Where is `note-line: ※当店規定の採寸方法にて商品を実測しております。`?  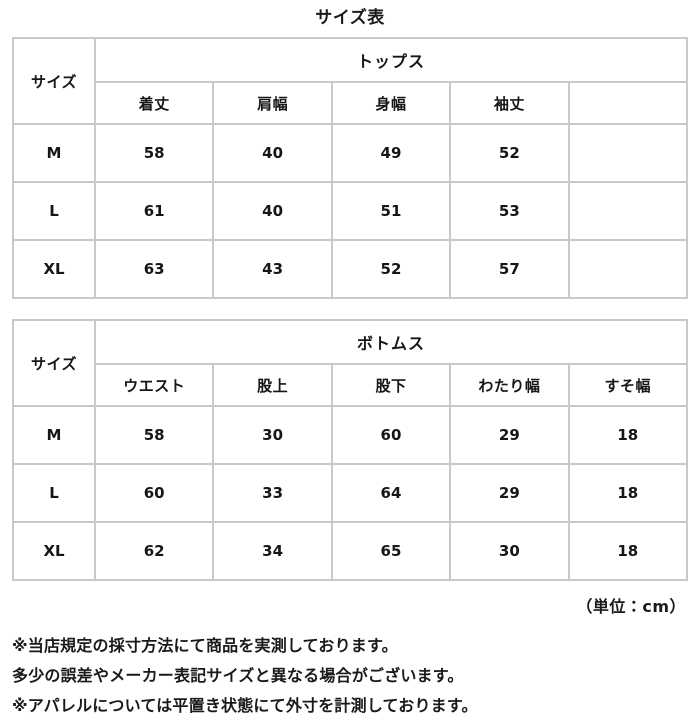
note-line: ※当店規定の採寸方法にて商品を実測しております。 is located at coordinates (205, 645).